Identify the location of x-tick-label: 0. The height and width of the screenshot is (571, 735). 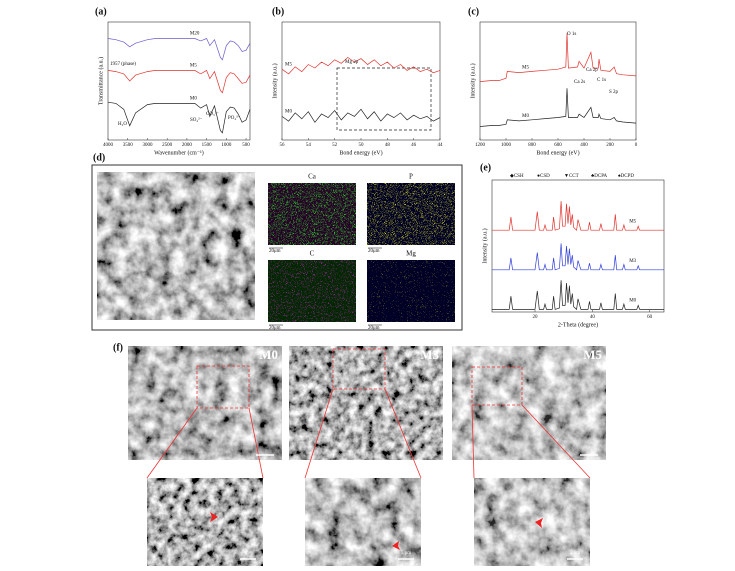
(636, 145).